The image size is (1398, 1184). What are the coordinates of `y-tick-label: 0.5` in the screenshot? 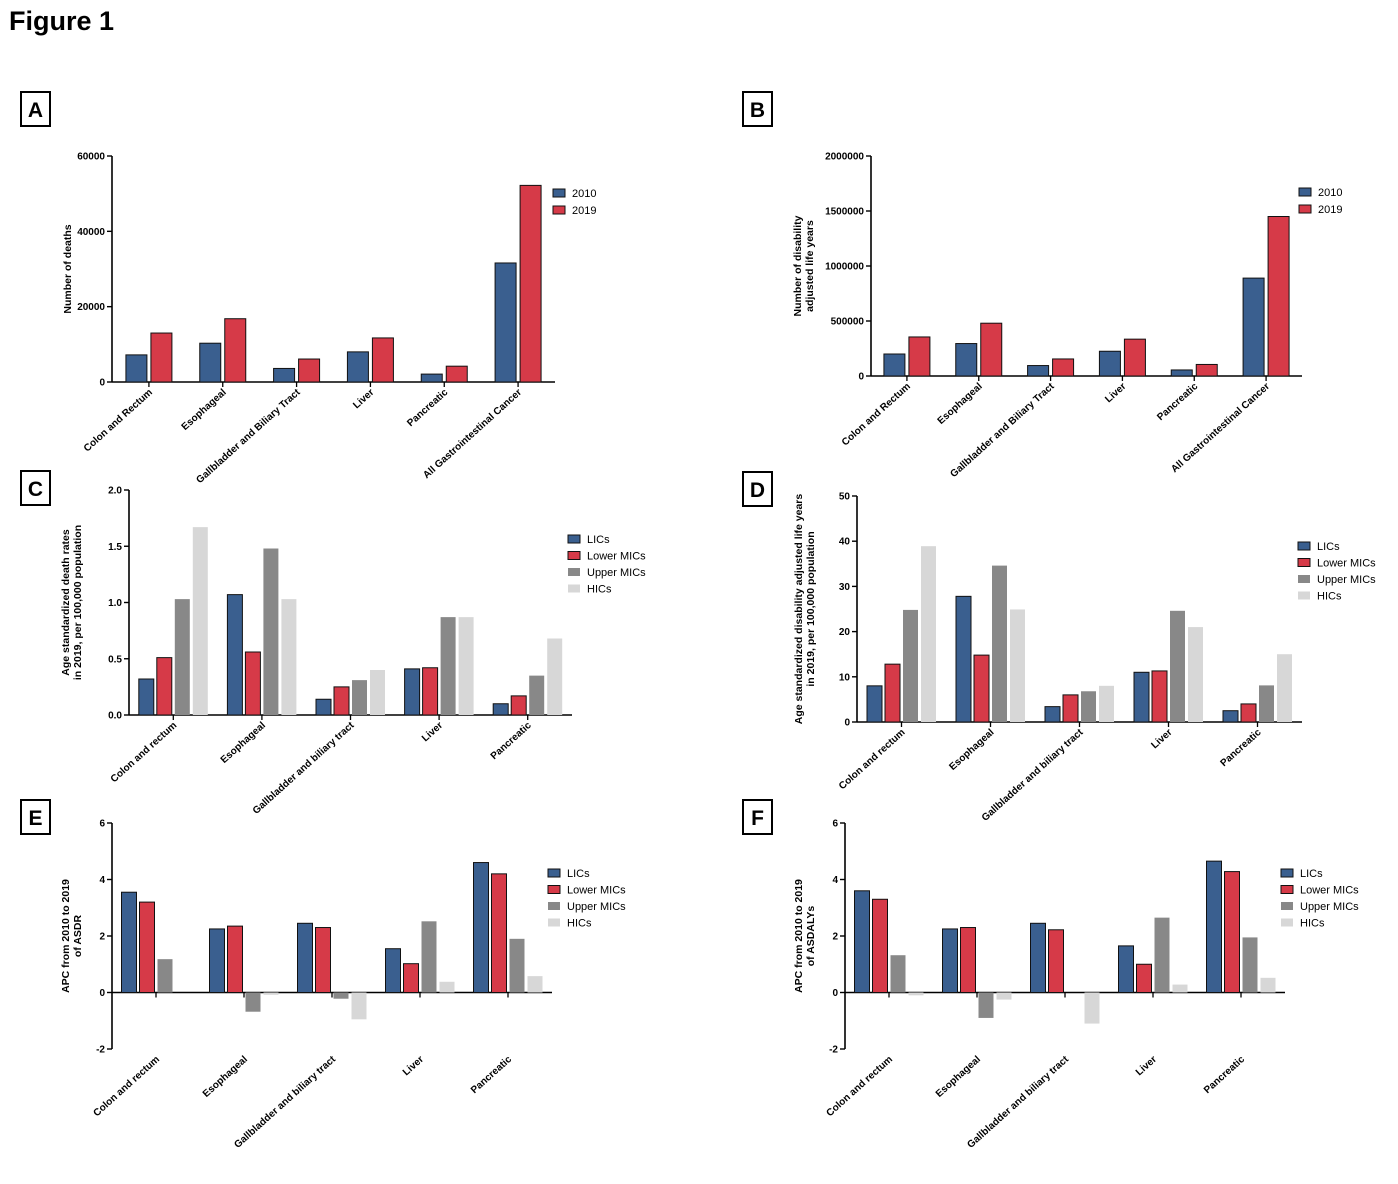 It's located at (115, 659).